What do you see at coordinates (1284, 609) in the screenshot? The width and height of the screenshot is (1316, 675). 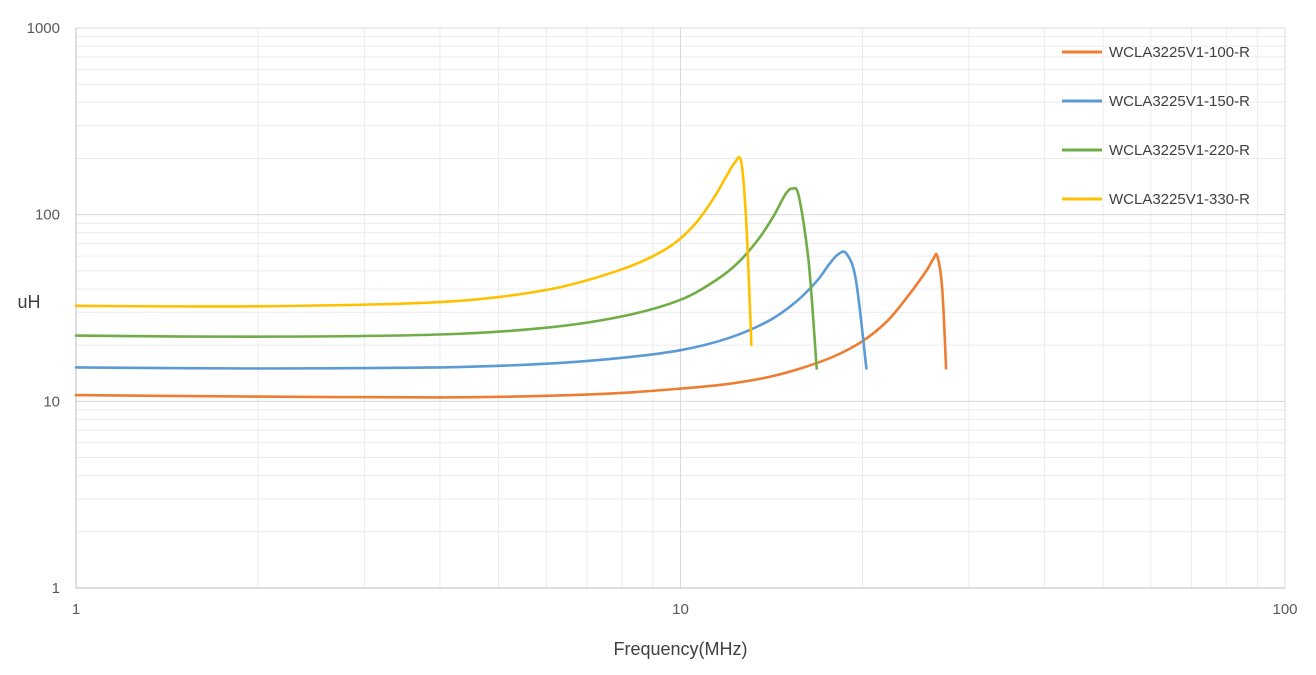 I see `x-tick-label: 100` at bounding box center [1284, 609].